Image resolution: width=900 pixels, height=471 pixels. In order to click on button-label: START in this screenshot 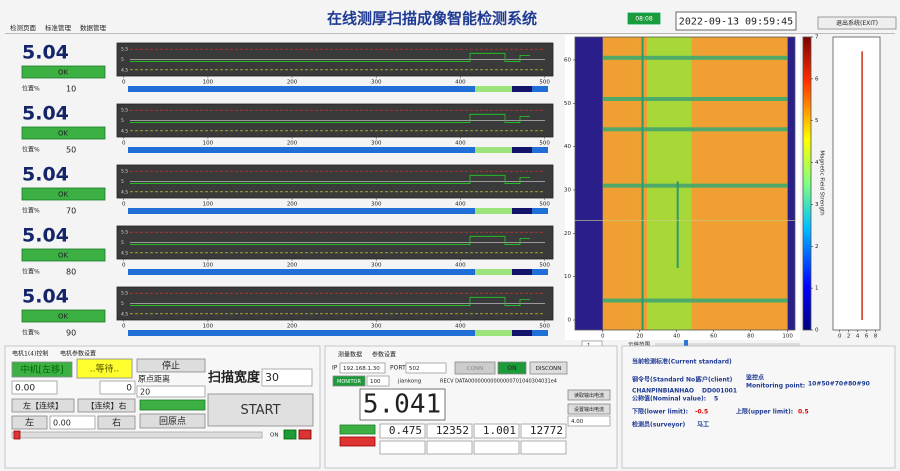, I will do `click(260, 410)`.